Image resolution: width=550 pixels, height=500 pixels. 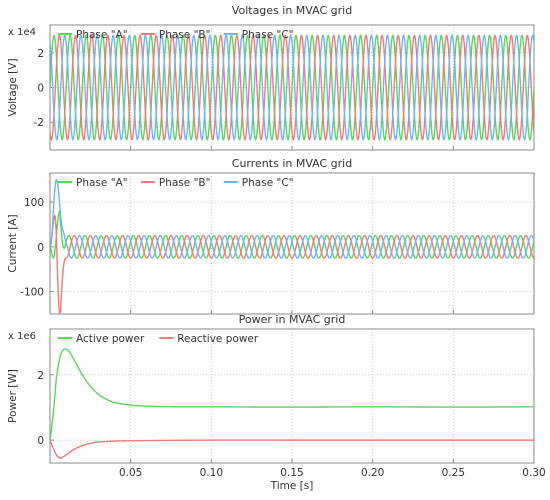 I want to click on y-axis-label: Voltage [V], so click(x=13, y=87).